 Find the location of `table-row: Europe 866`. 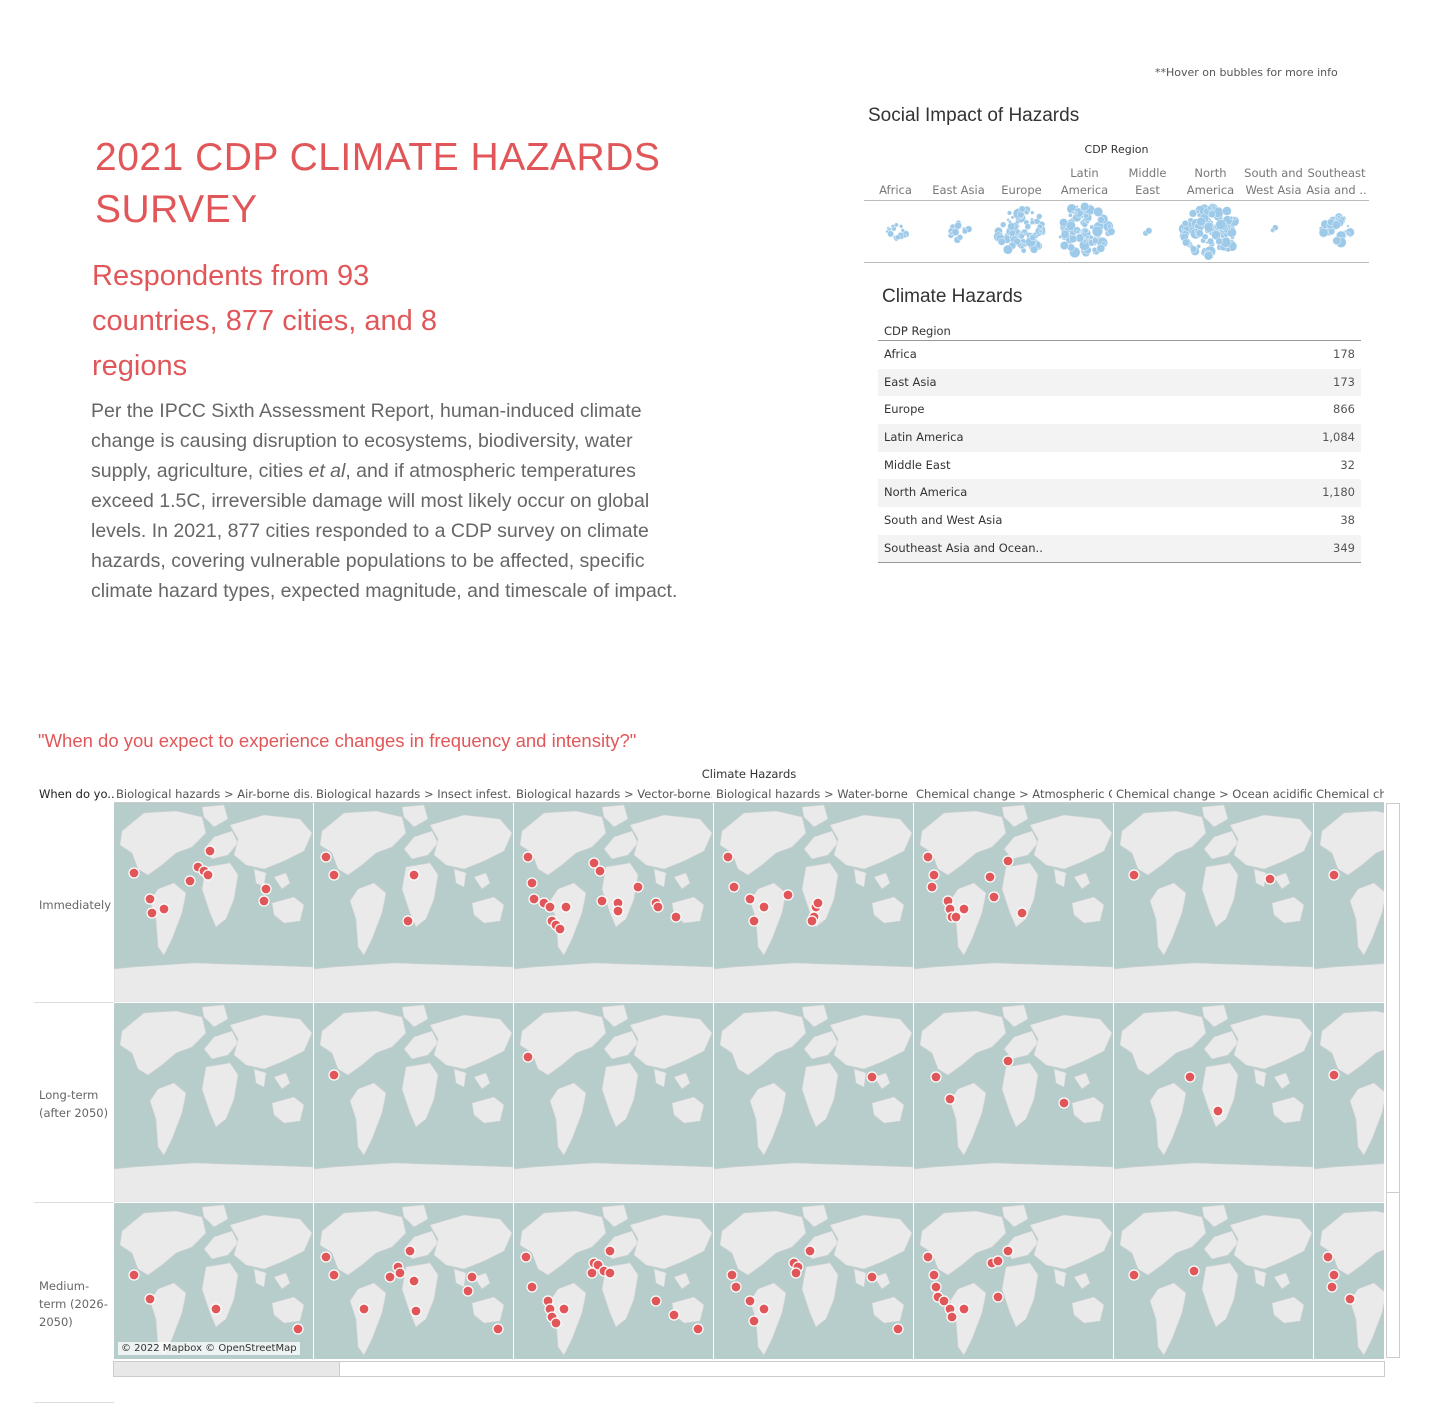

table-row: Europe 866 is located at coordinates (1119, 410).